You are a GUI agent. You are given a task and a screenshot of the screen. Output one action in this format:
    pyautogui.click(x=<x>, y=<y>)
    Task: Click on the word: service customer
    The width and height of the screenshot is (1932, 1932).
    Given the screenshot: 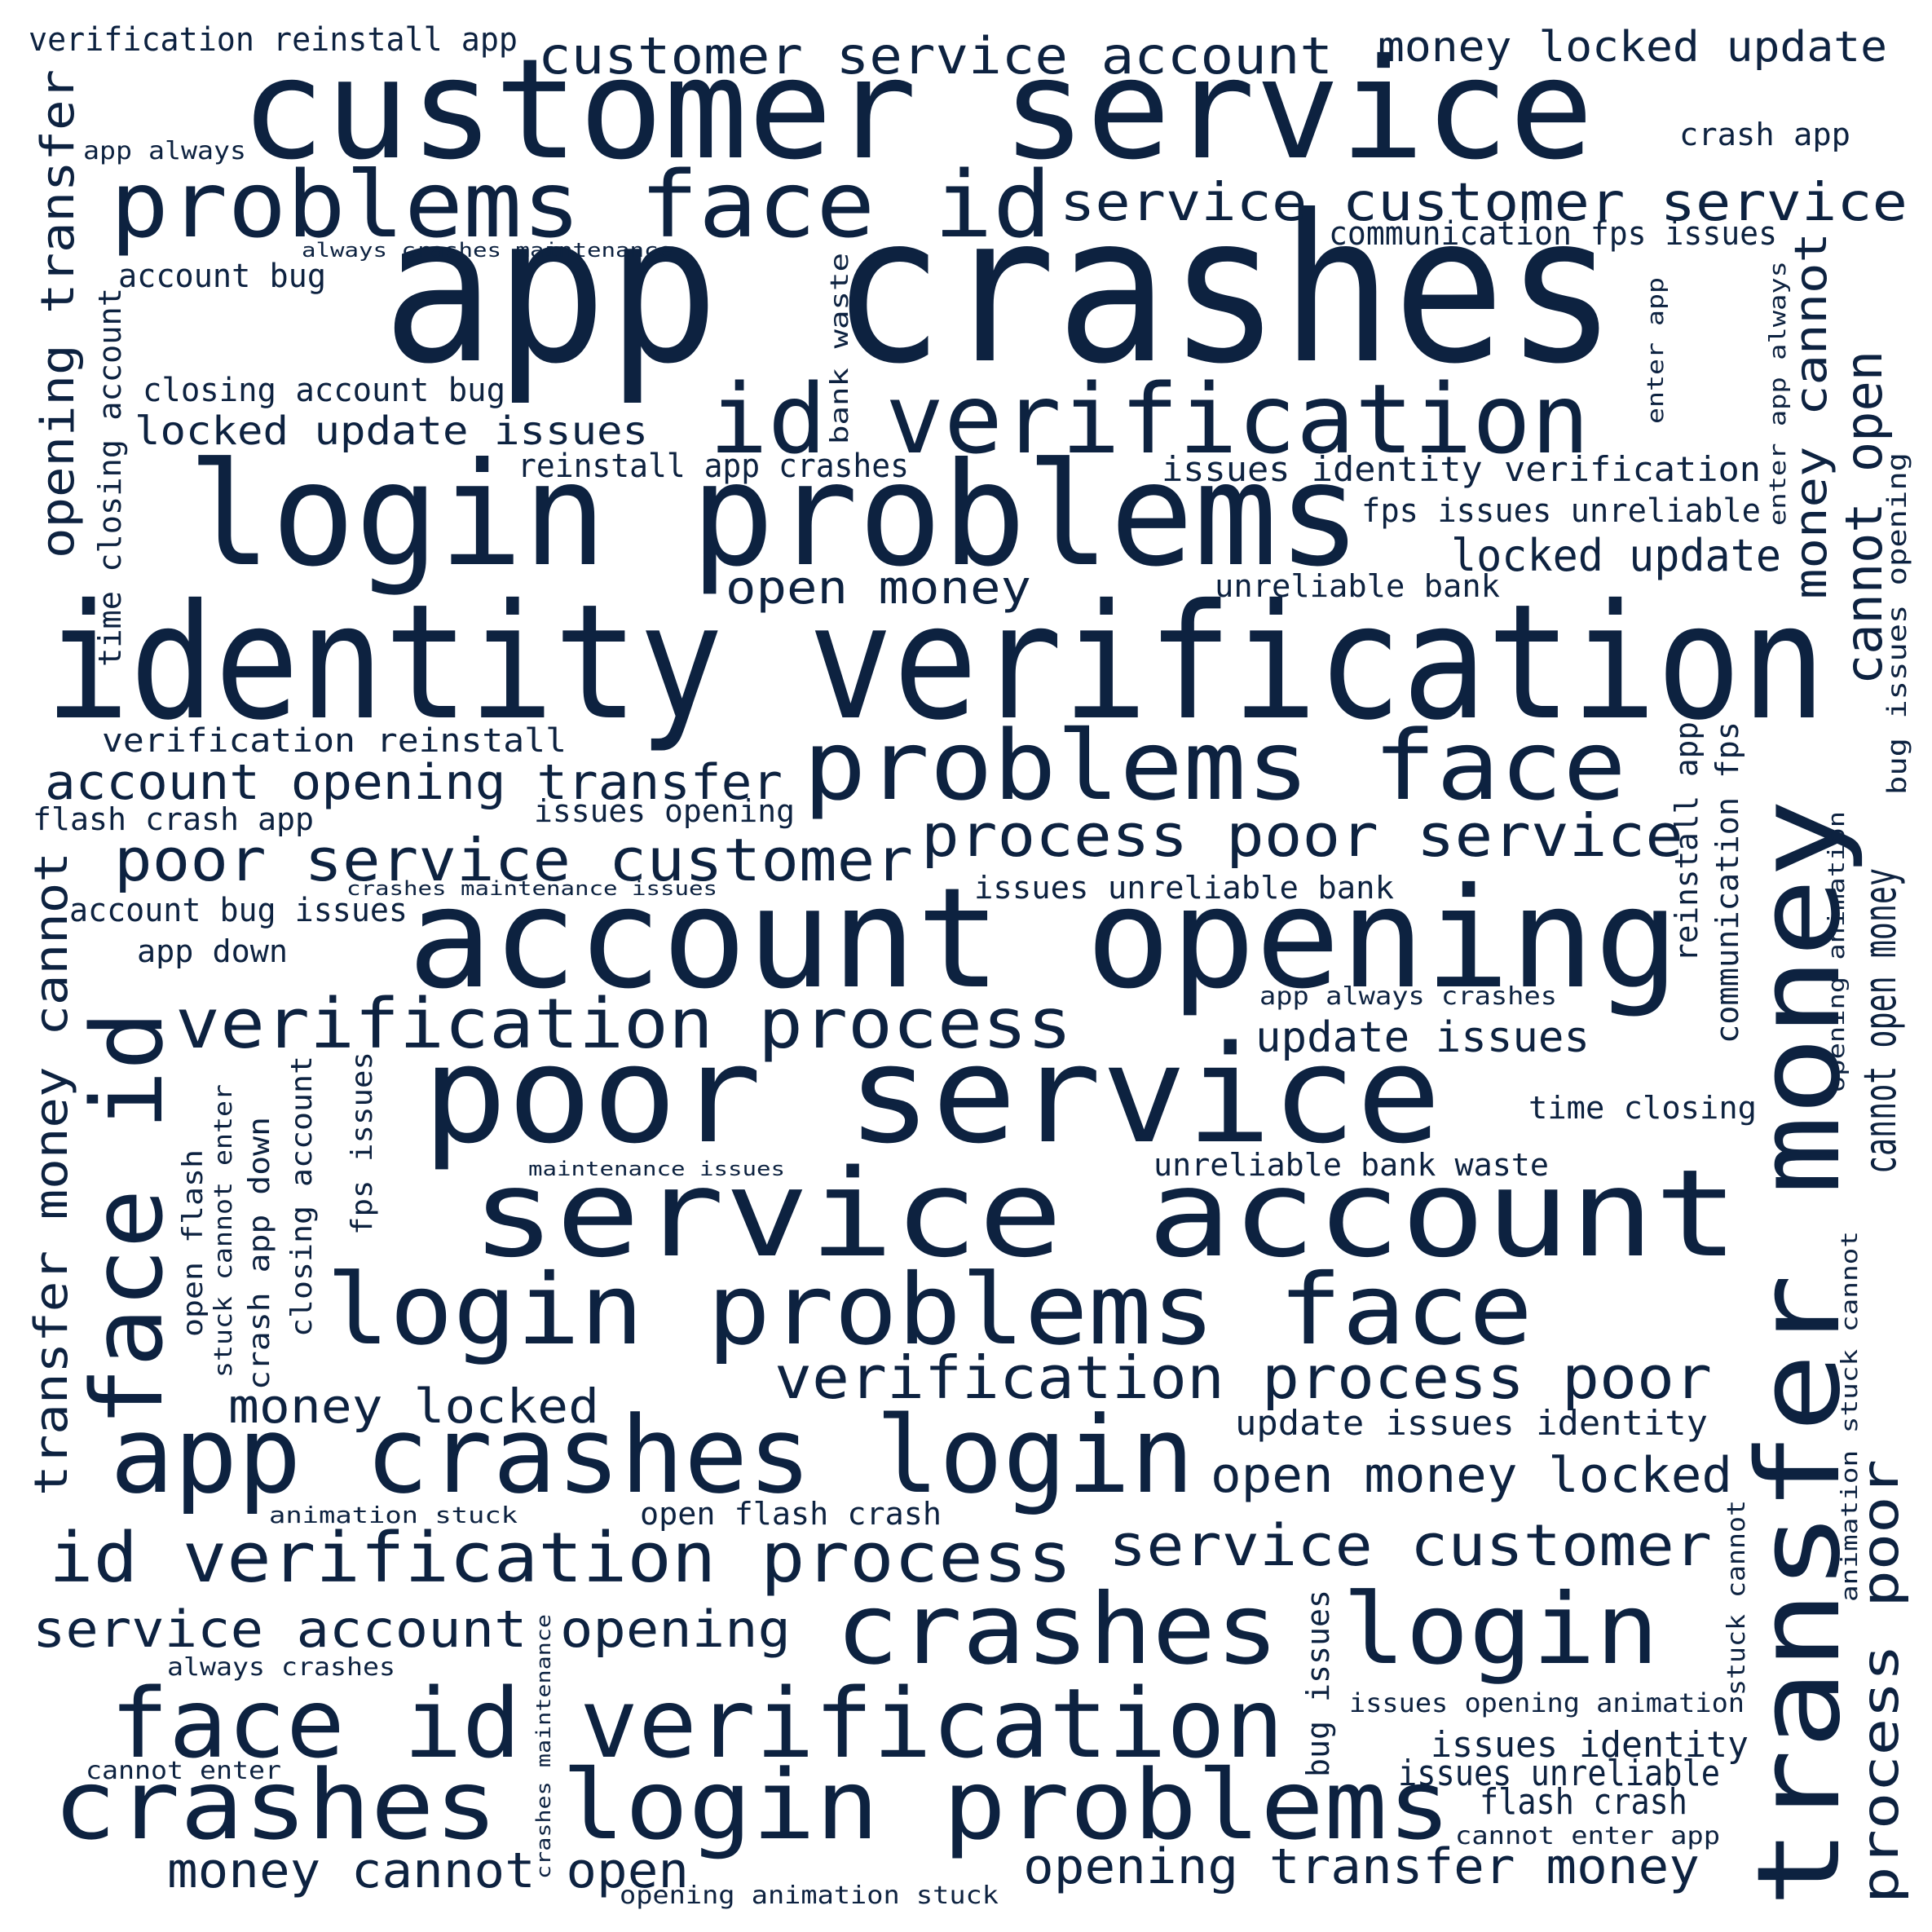 What is the action you would take?
    pyautogui.click(x=1410, y=1545)
    